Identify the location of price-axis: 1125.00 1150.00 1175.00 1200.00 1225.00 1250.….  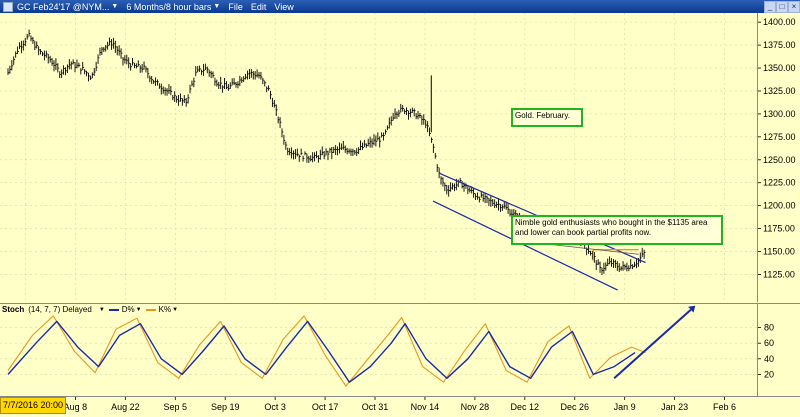
(779, 157).